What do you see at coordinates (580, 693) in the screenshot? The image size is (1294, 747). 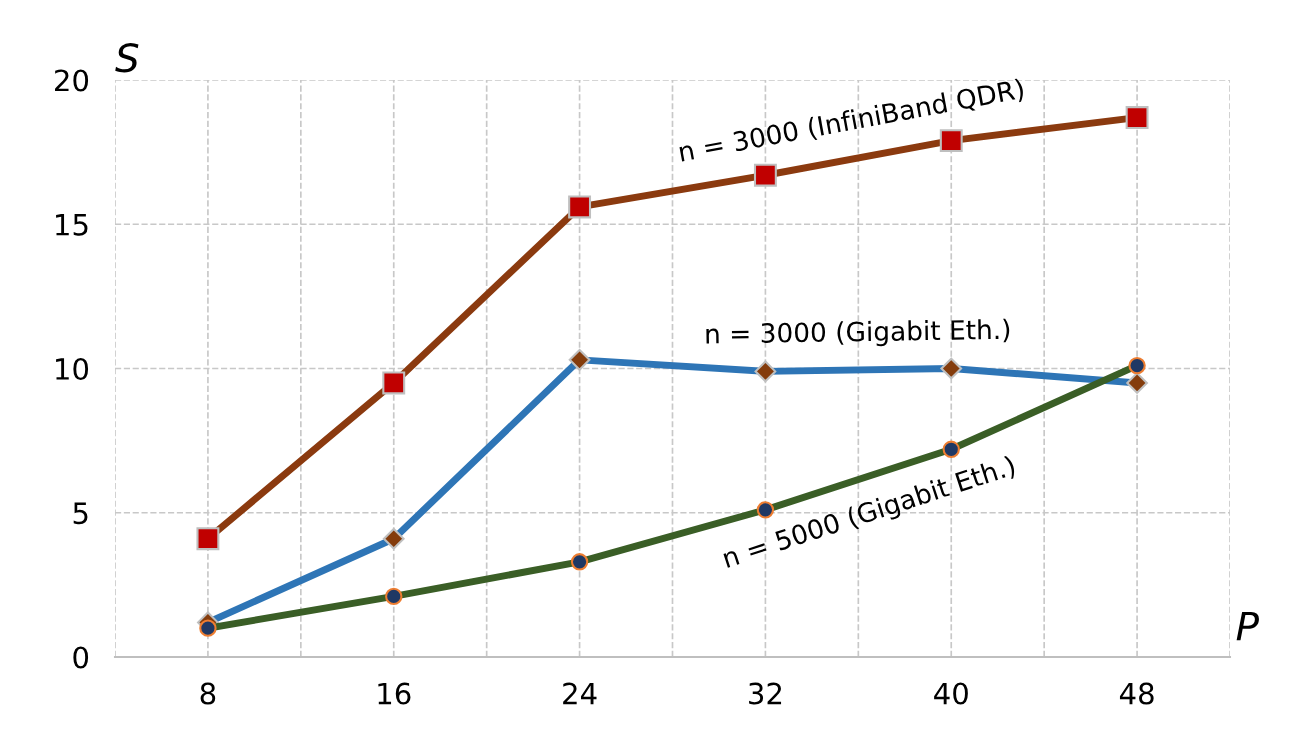 I see `x-tick-label: 24` at bounding box center [580, 693].